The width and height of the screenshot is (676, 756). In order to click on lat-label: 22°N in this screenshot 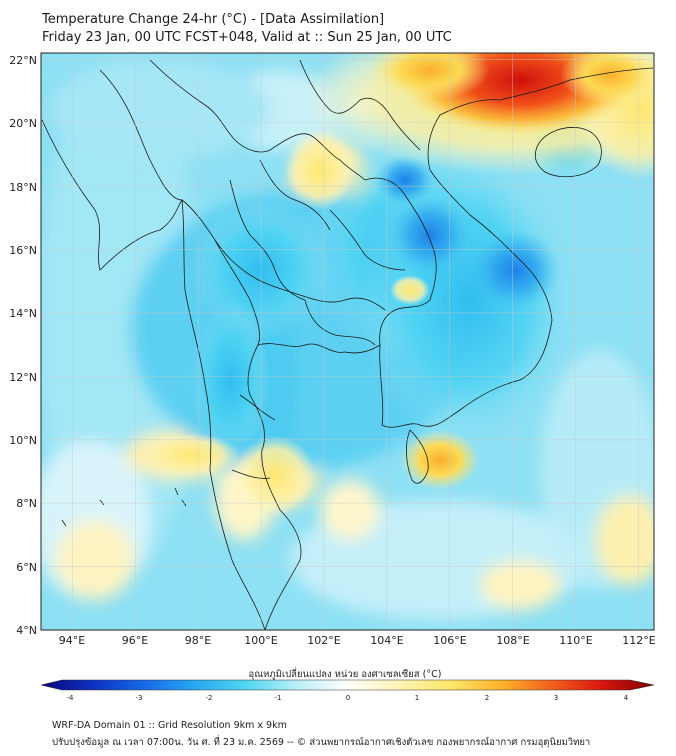, I will do `click(23, 60)`.